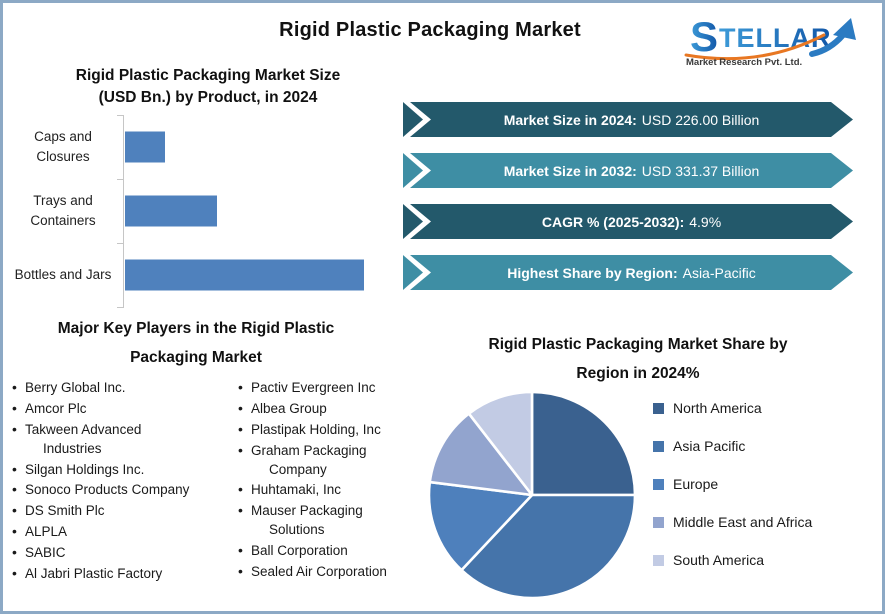  I want to click on legend-item-south-america: South America, so click(732, 560).